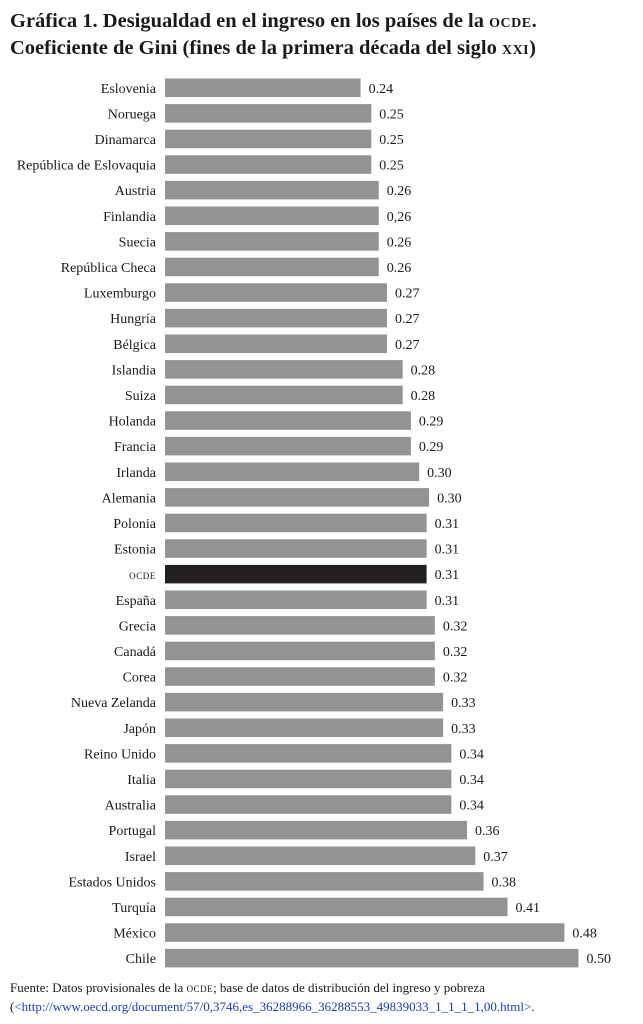 The image size is (643, 1024). What do you see at coordinates (320, 855) in the screenshot?
I see `bar-israel` at bounding box center [320, 855].